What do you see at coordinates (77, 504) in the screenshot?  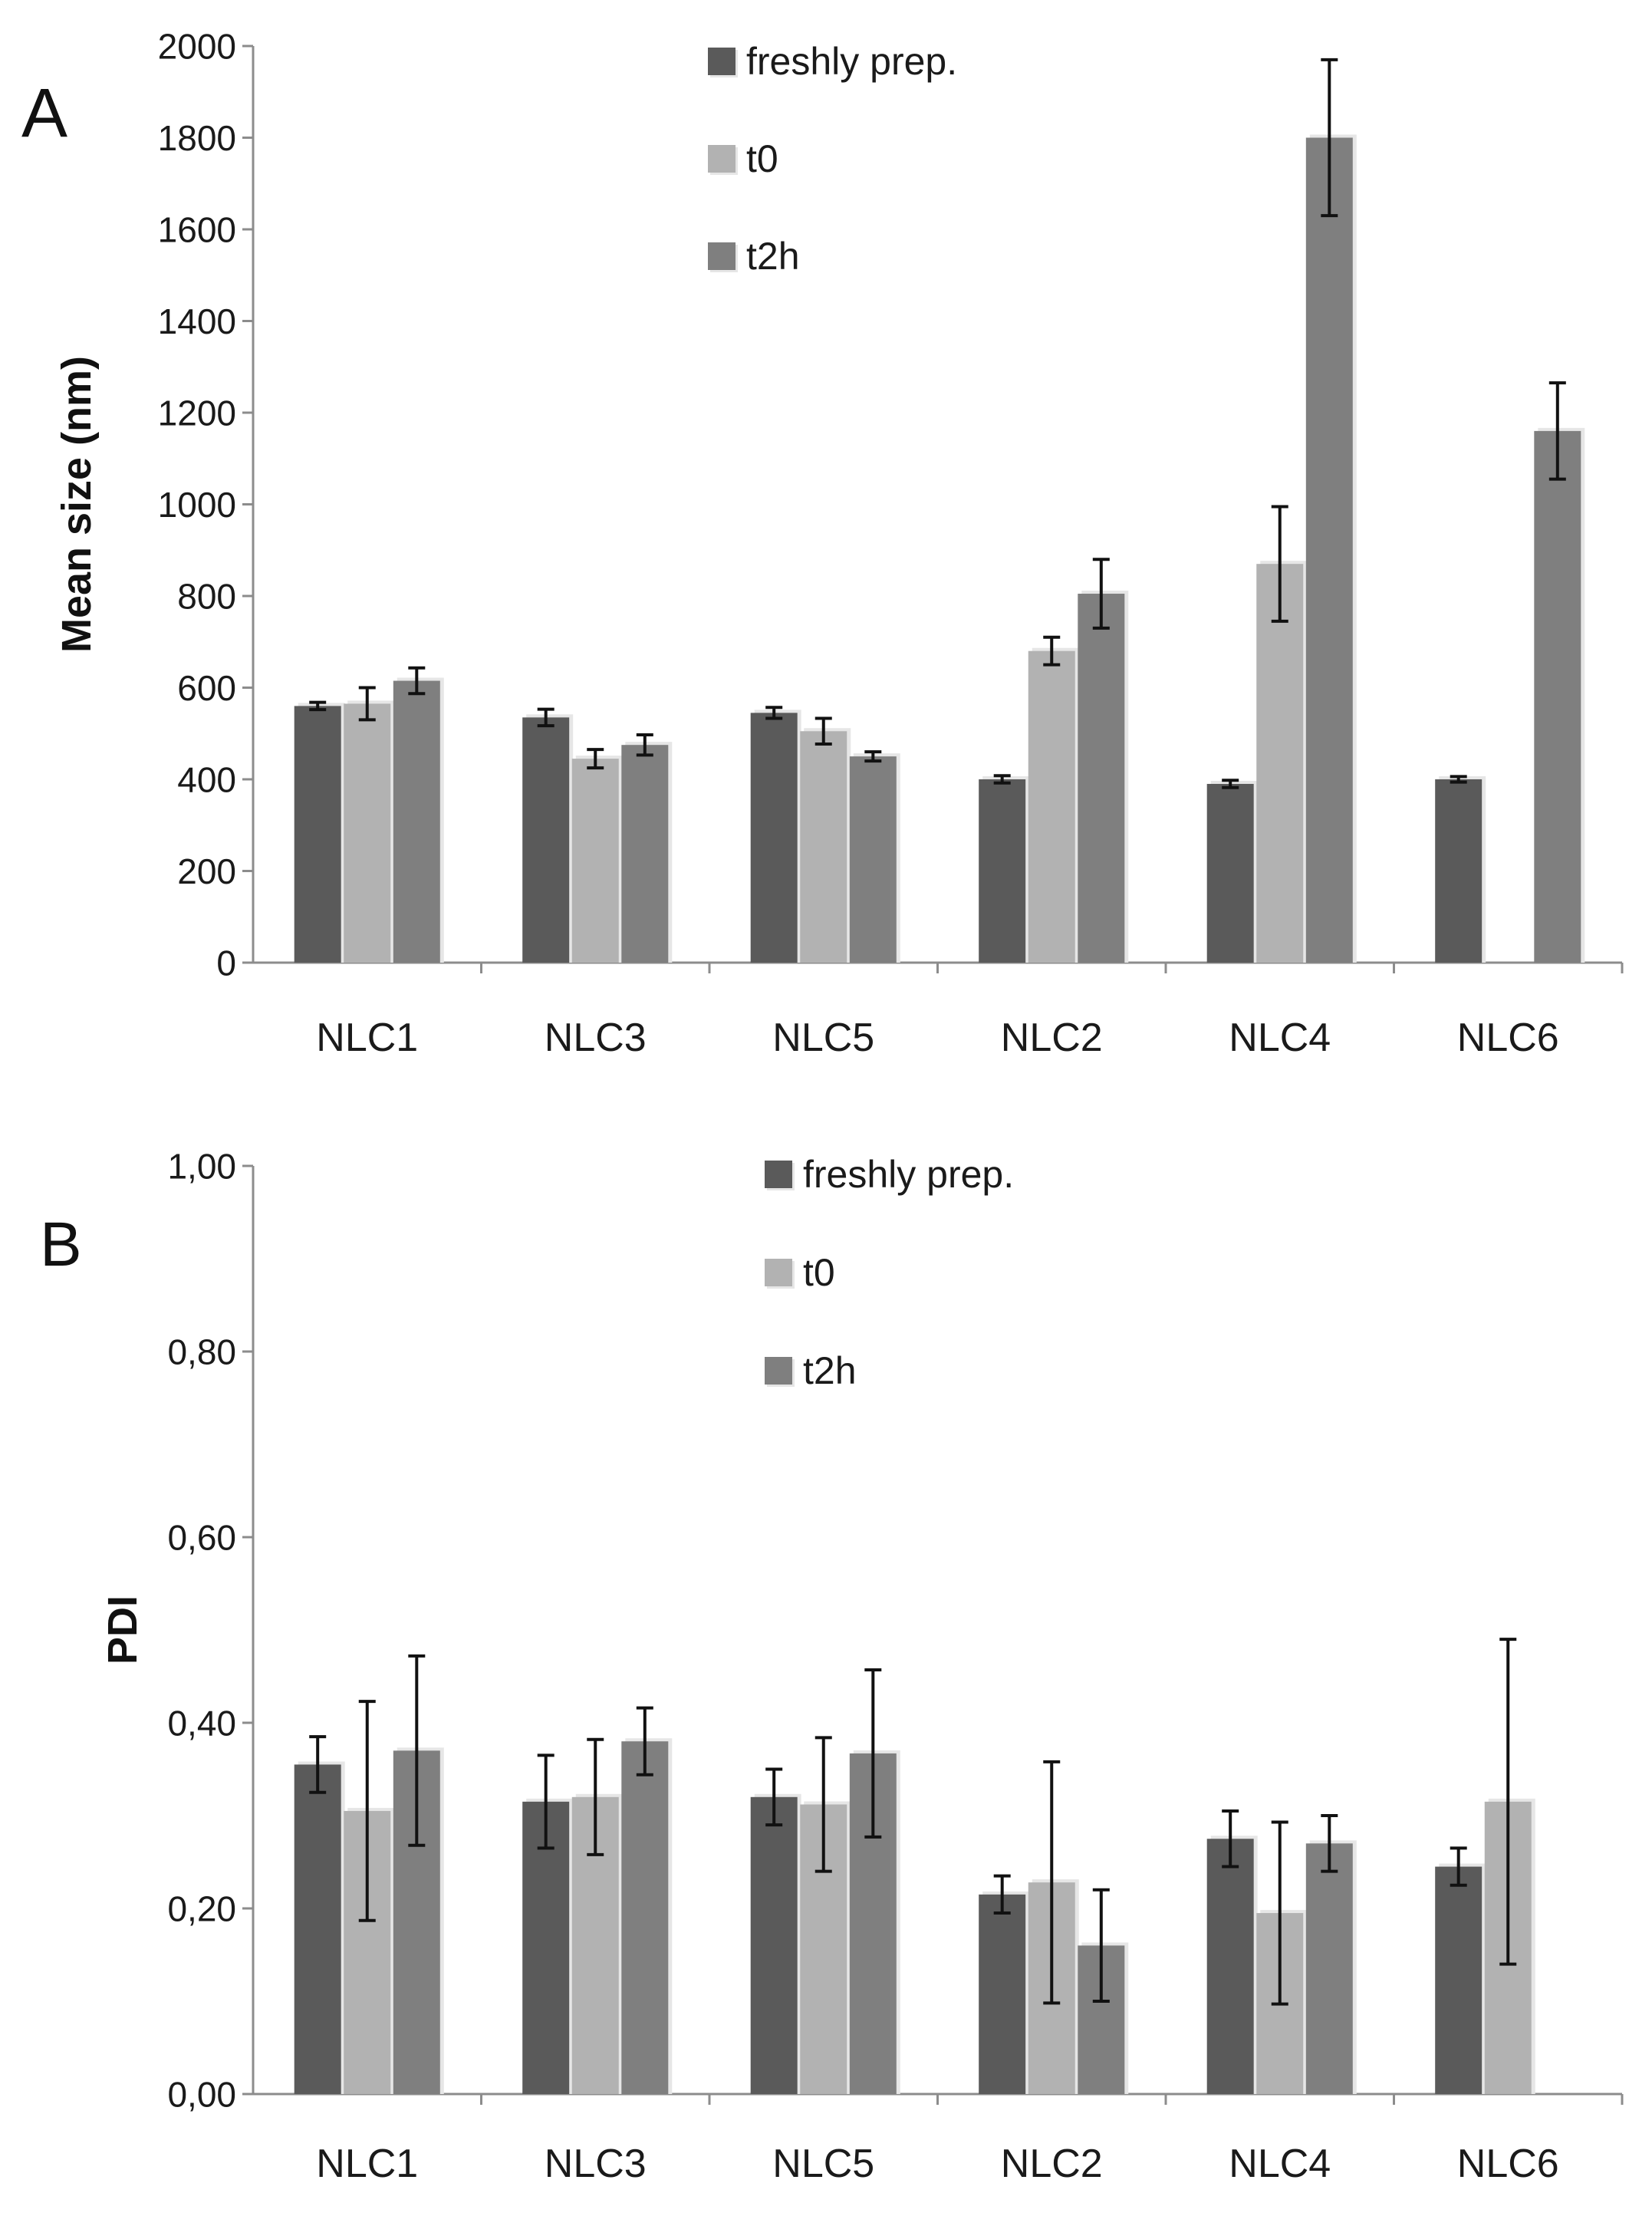 I see `y-axis-title: Mean size (nm)` at bounding box center [77, 504].